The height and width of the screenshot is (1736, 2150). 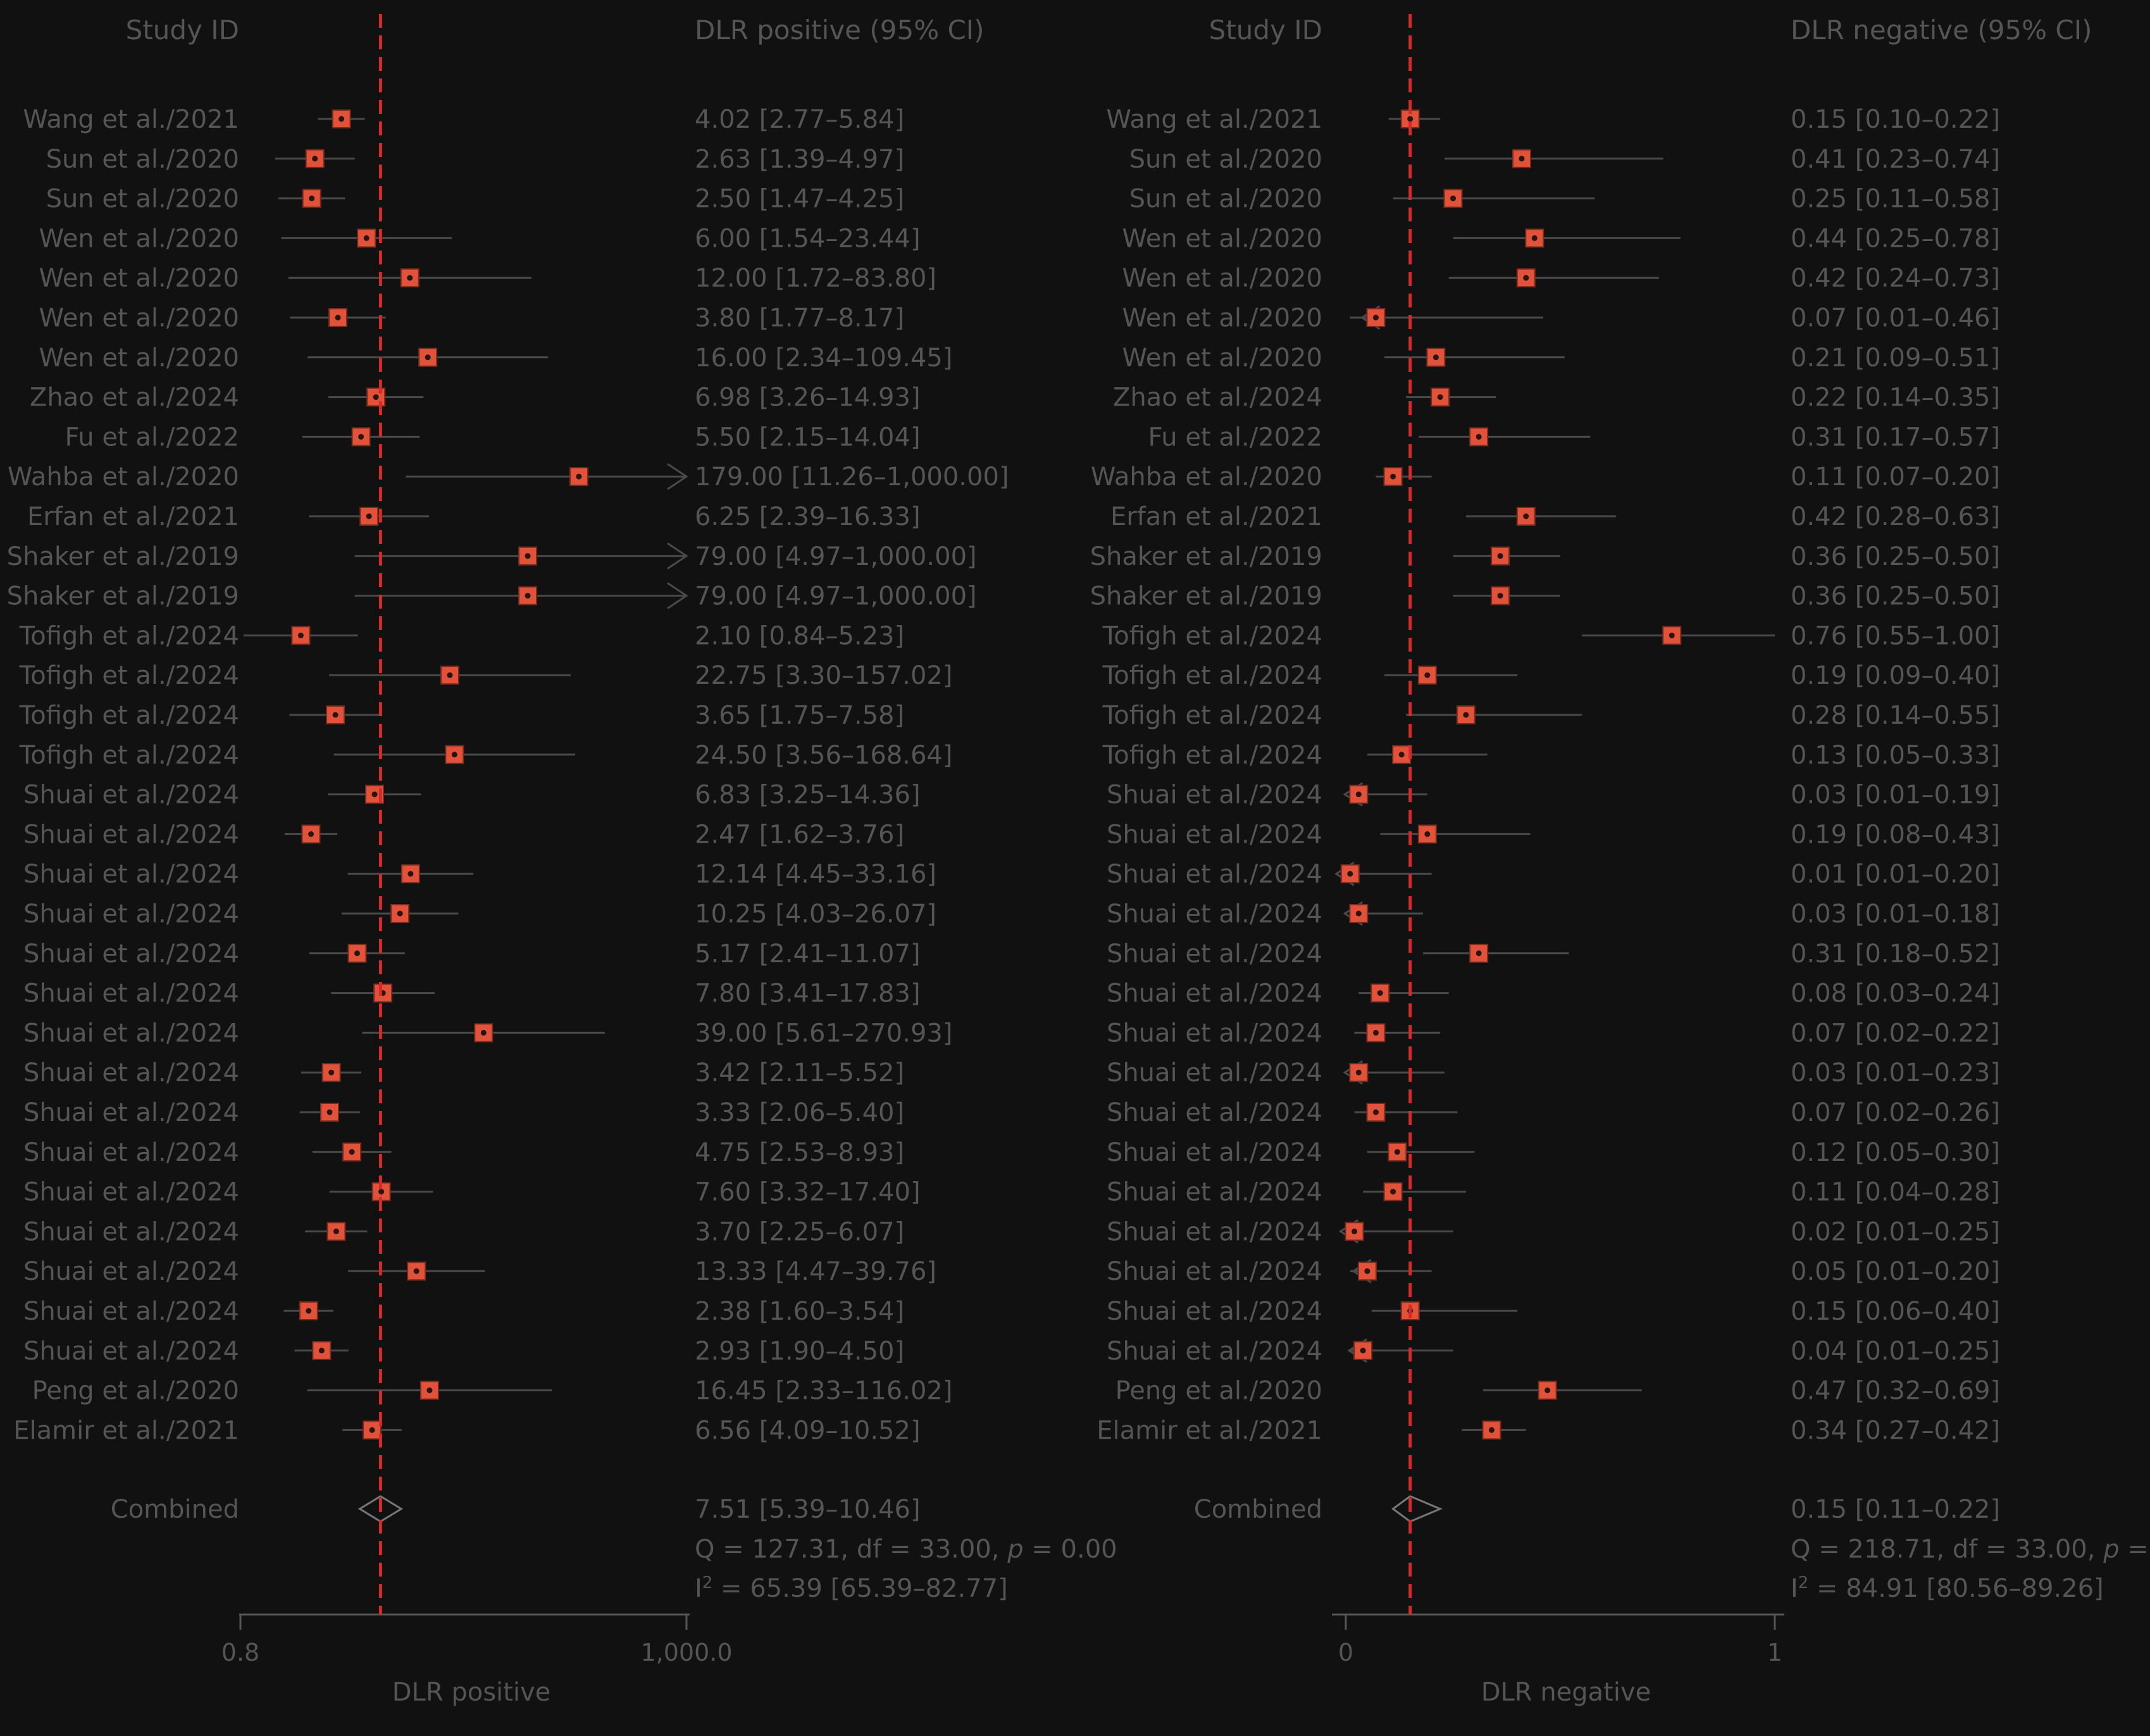 I want to click on header-estimate: DLR positive (95% CI), so click(x=840, y=31).